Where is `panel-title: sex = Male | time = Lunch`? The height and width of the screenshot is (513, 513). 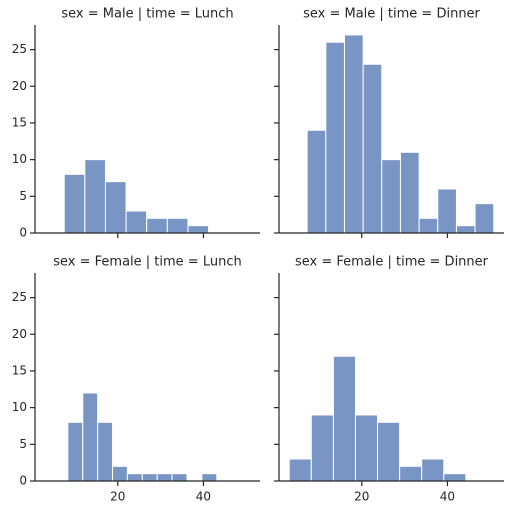 panel-title: sex = Male | time = Lunch is located at coordinates (147, 14).